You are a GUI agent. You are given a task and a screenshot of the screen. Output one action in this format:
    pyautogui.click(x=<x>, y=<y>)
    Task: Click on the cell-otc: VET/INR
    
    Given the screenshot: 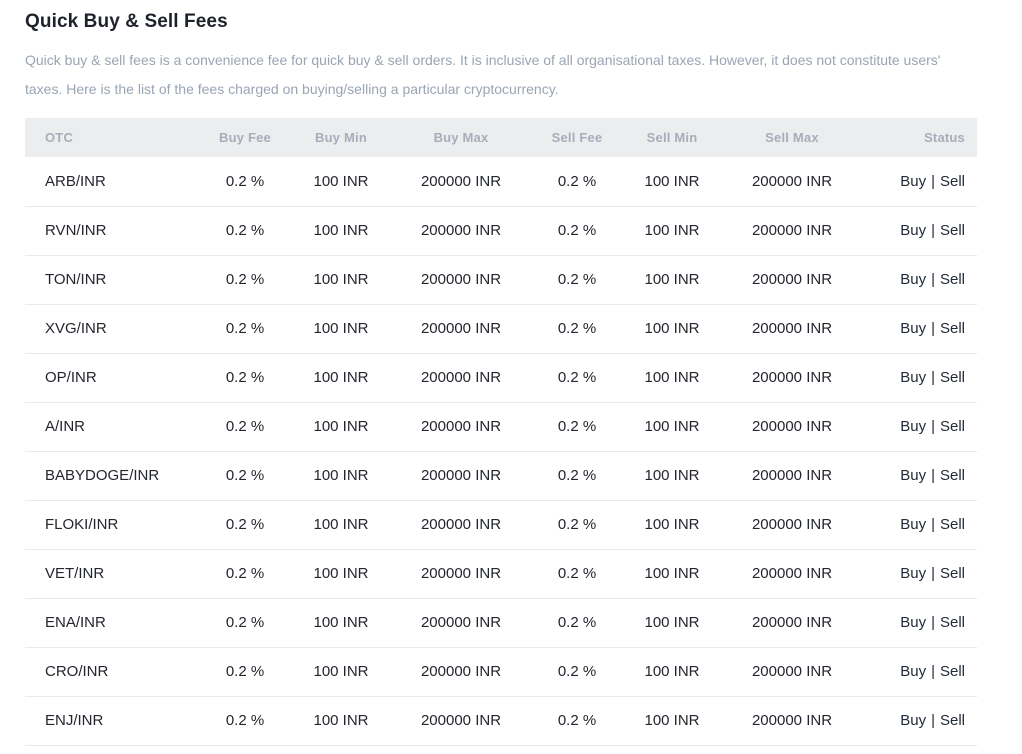 What is the action you would take?
    pyautogui.click(x=110, y=574)
    